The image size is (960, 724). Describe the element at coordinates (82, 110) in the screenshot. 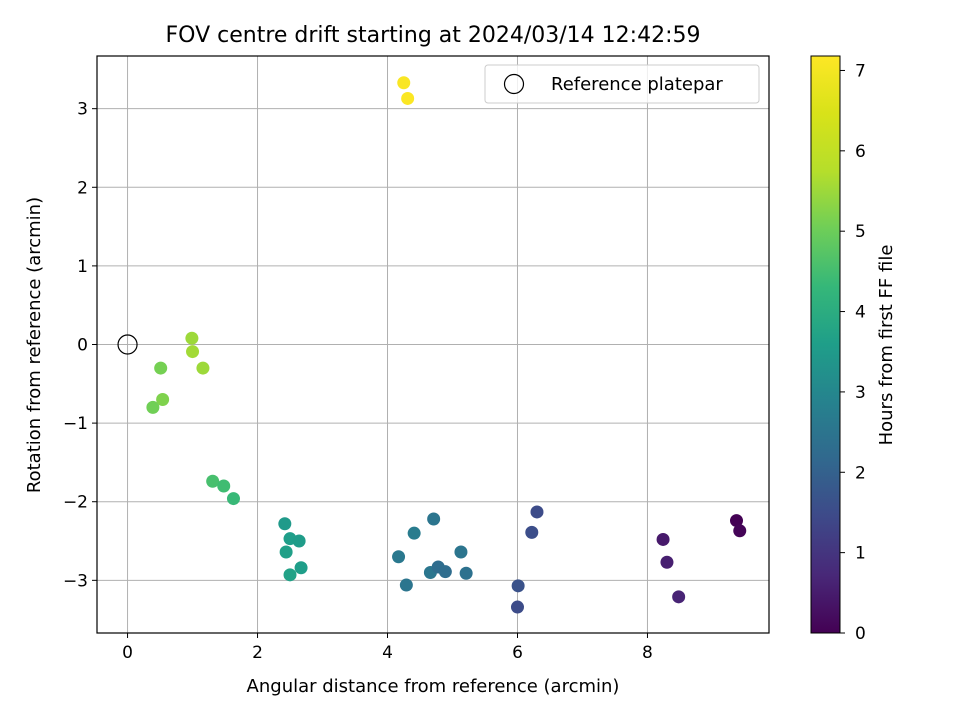

I see `y-tick-label: 3` at that location.